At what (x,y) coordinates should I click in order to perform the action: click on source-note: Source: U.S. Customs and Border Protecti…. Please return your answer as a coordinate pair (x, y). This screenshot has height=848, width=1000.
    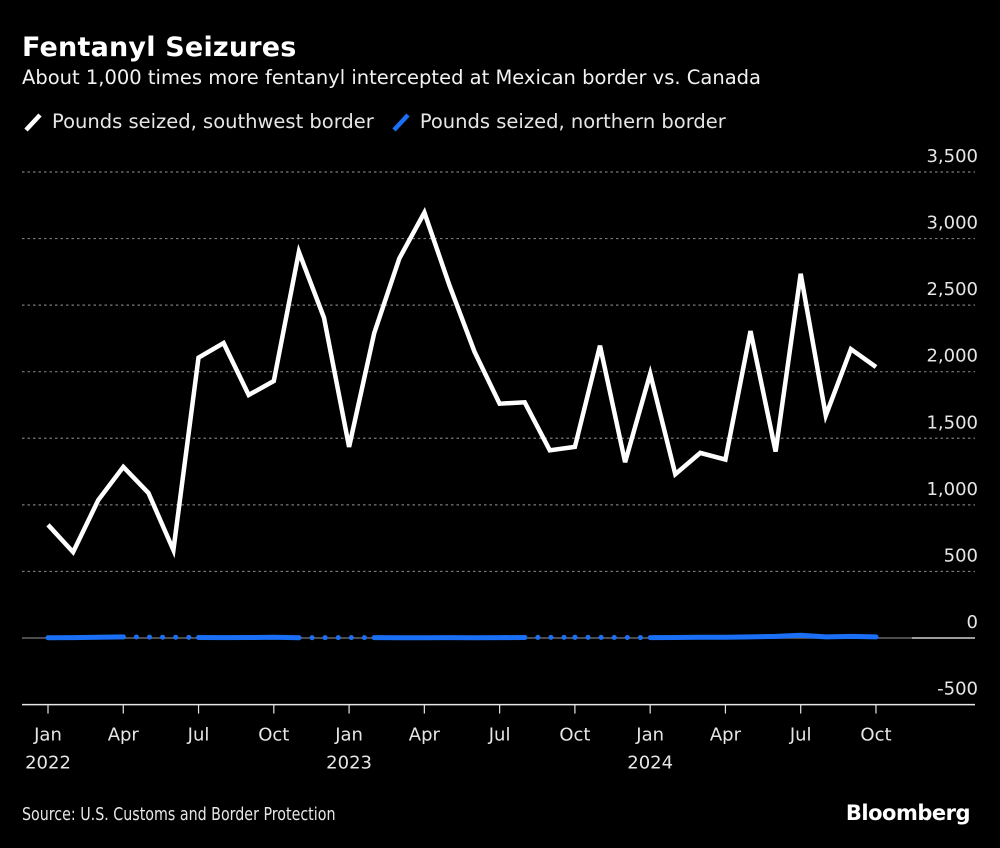
    Looking at the image, I should click on (179, 814).